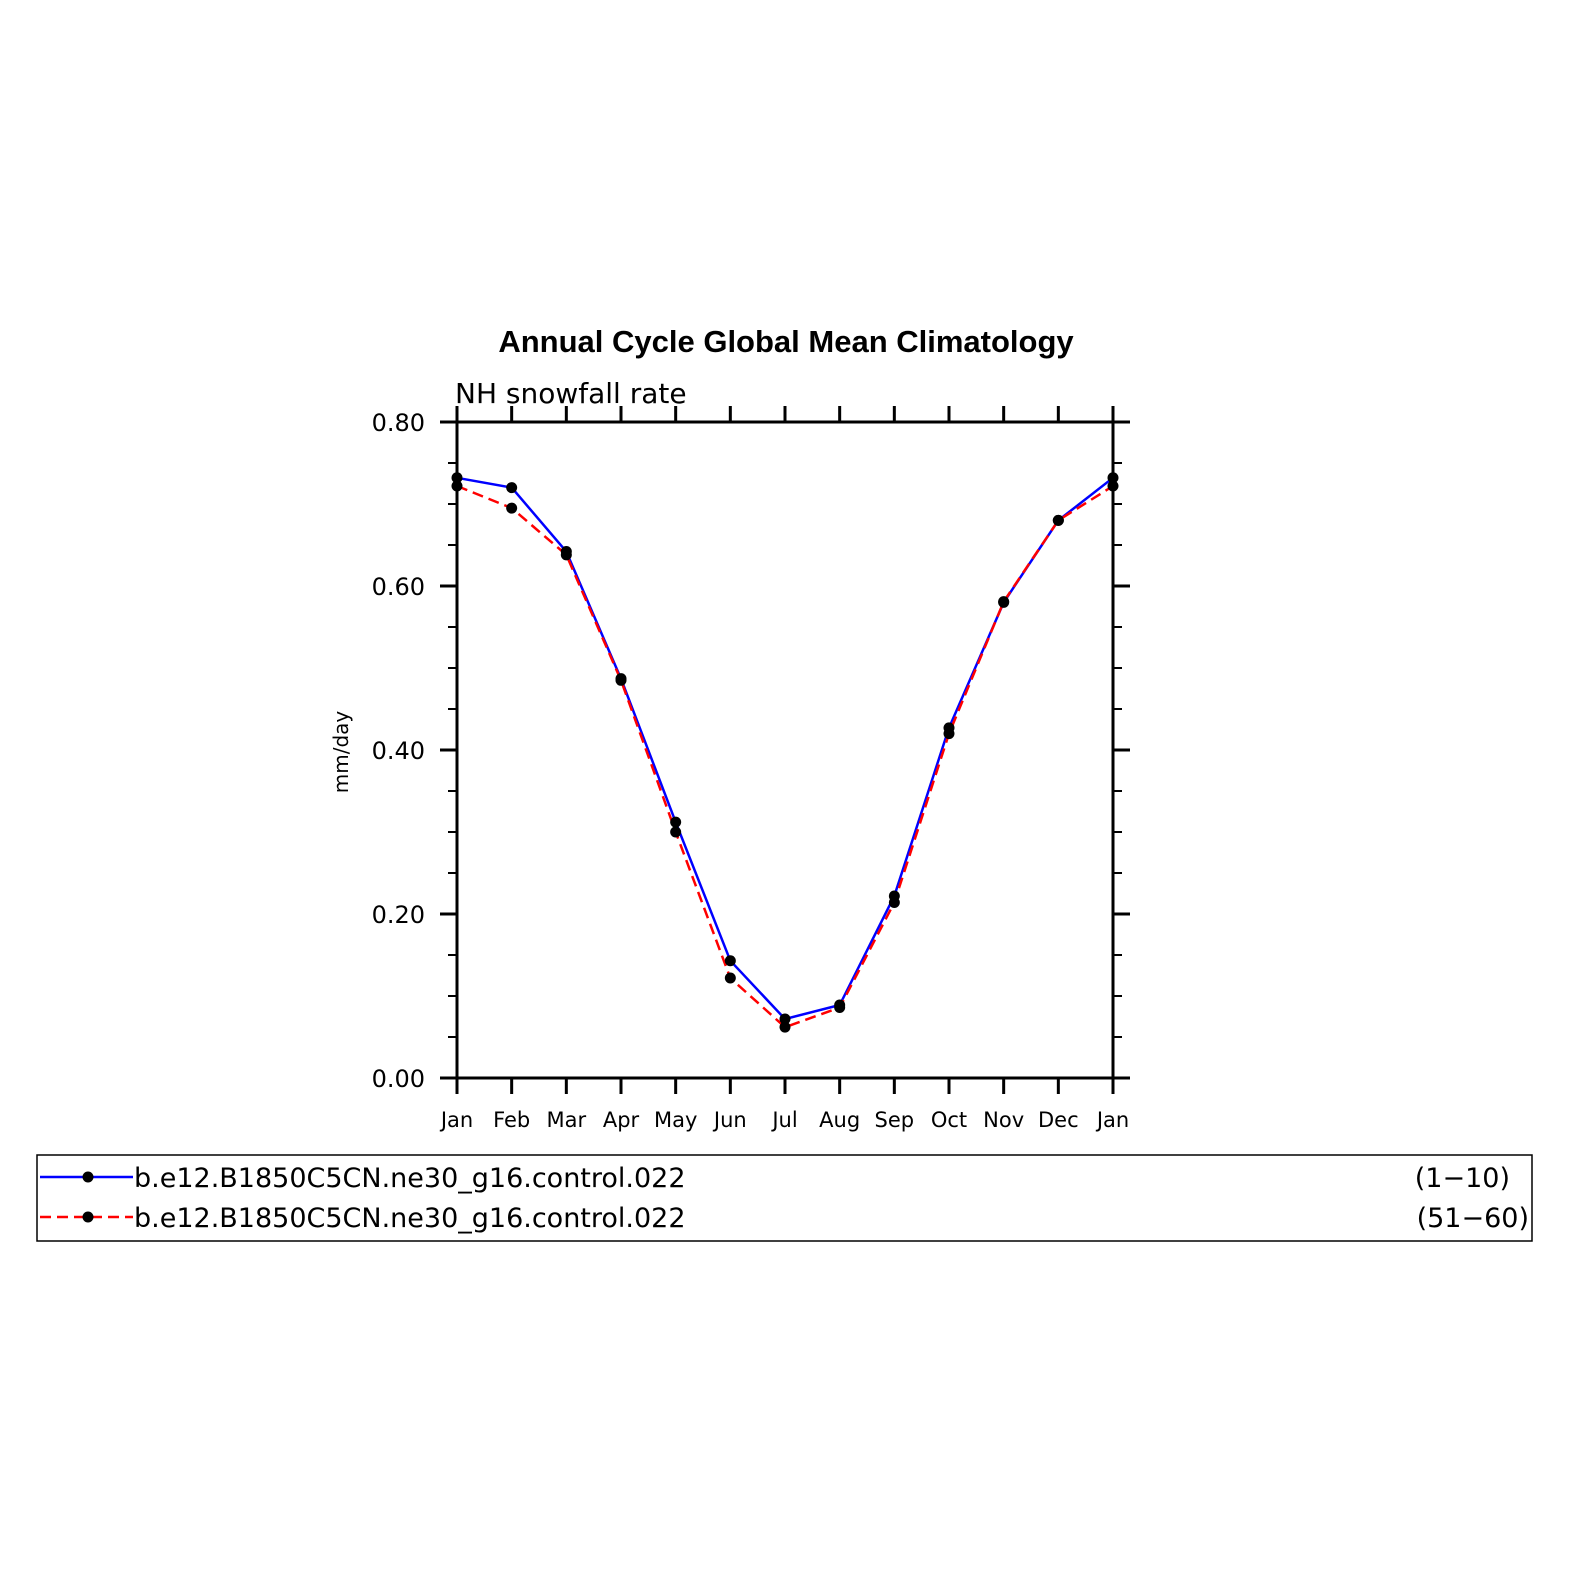  I want to click on x-tick-label: Mar, so click(567, 1120).